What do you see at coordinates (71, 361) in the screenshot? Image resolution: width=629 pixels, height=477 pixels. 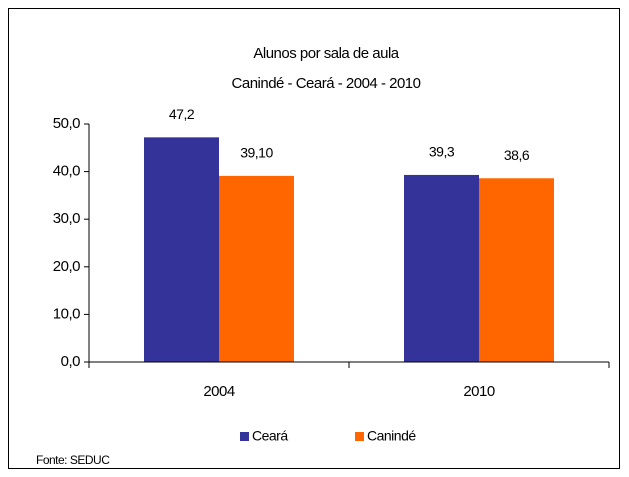 I see `y-tick-label: 0,0` at bounding box center [71, 361].